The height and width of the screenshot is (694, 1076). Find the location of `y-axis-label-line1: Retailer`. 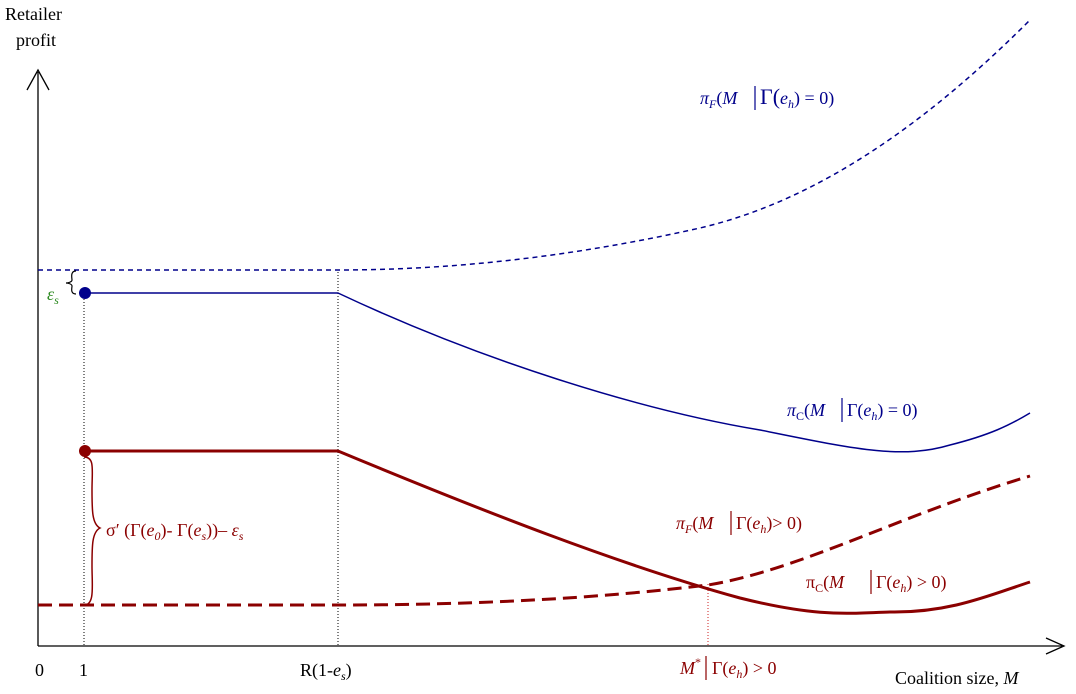

y-axis-label-line1: Retailer is located at coordinates (33, 14).